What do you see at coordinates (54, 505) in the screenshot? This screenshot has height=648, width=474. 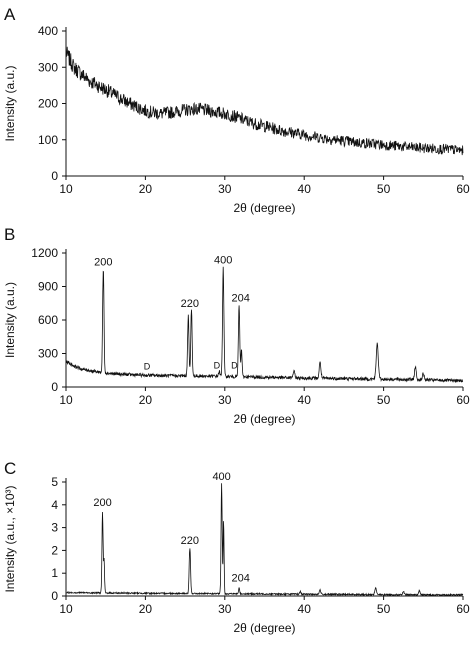 I see `y-tick-label: 4` at bounding box center [54, 505].